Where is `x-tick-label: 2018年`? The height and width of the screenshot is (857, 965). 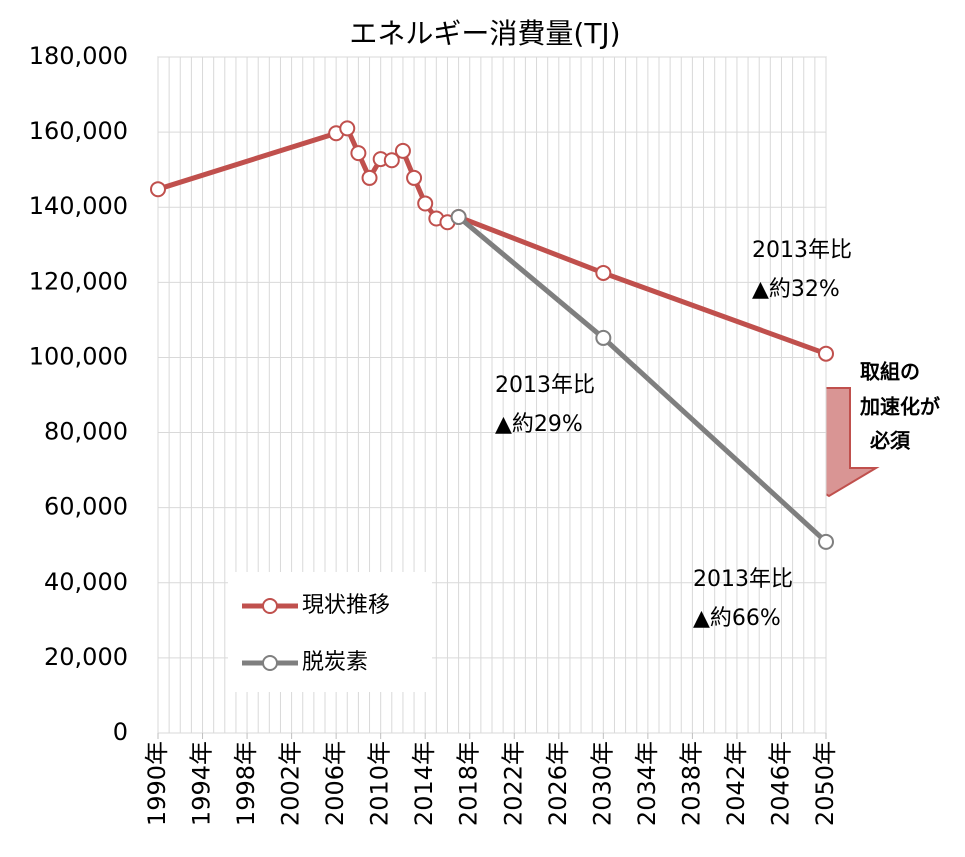 x-tick-label: 2018年 is located at coordinates (469, 783).